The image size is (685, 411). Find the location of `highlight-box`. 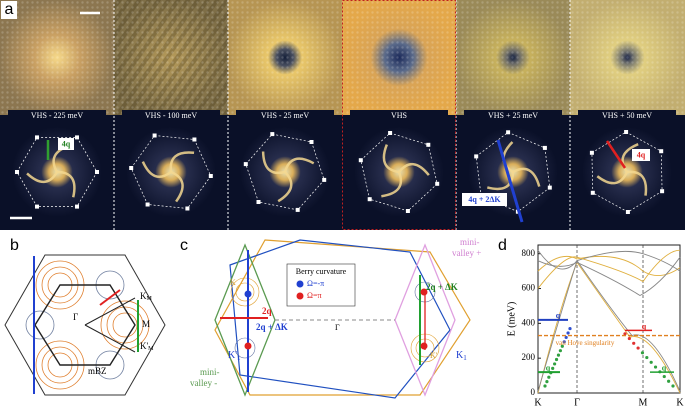

highlight-box is located at coordinates (399, 115).